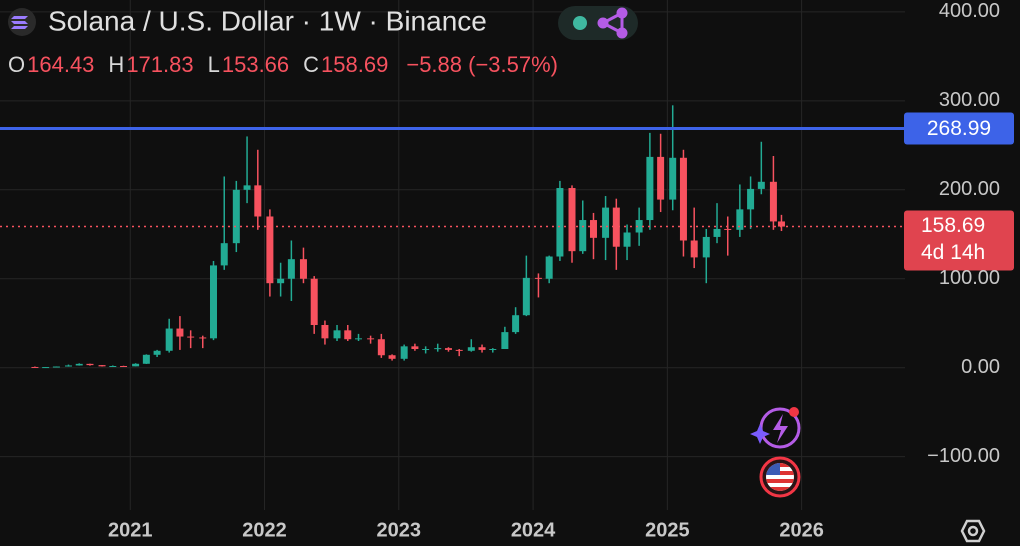  What do you see at coordinates (980, 367) in the screenshot?
I see `y-tick-label: 0.00` at bounding box center [980, 367].